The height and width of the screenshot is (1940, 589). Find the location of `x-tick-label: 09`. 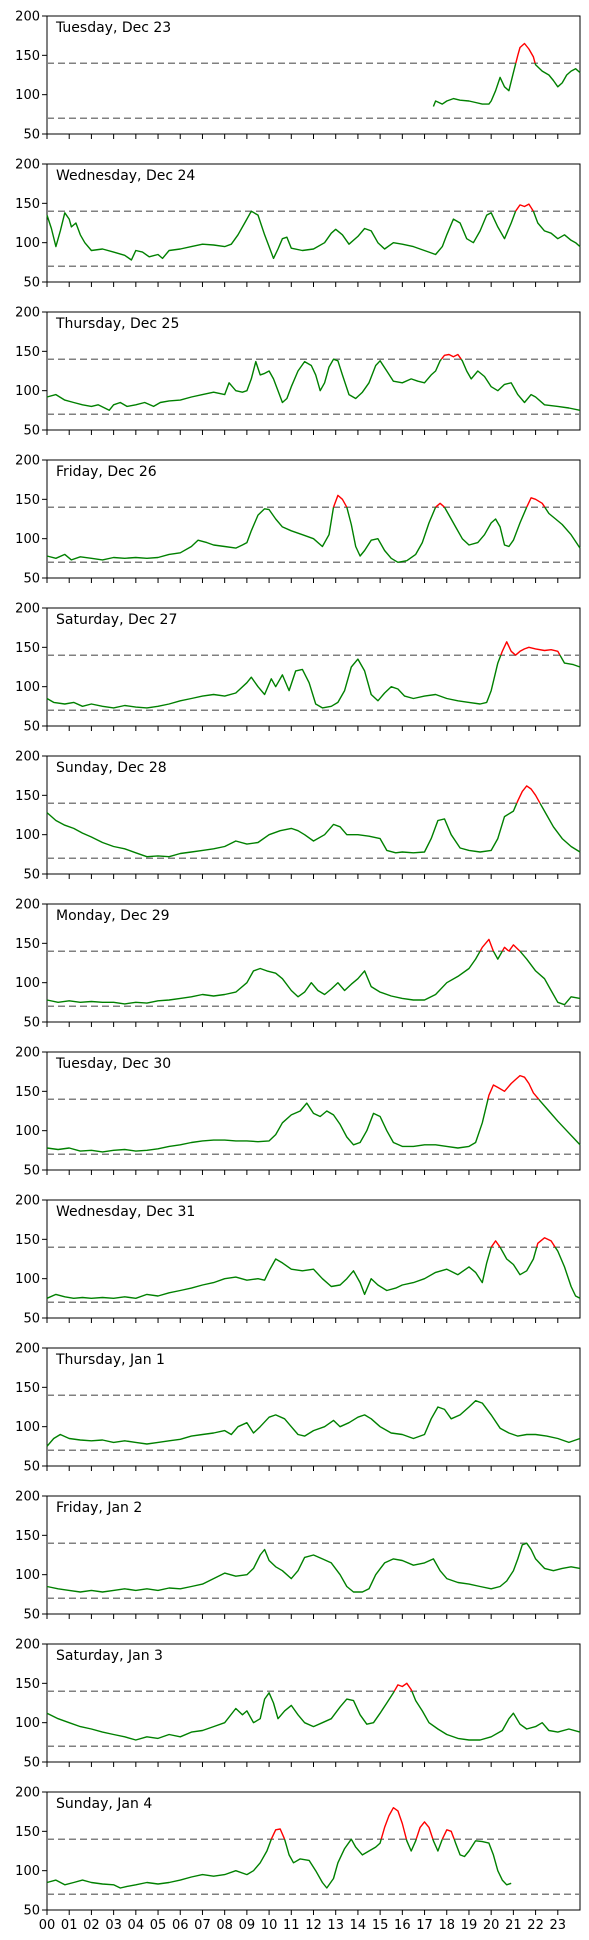

x-tick-label: 09 is located at coordinates (247, 1925).